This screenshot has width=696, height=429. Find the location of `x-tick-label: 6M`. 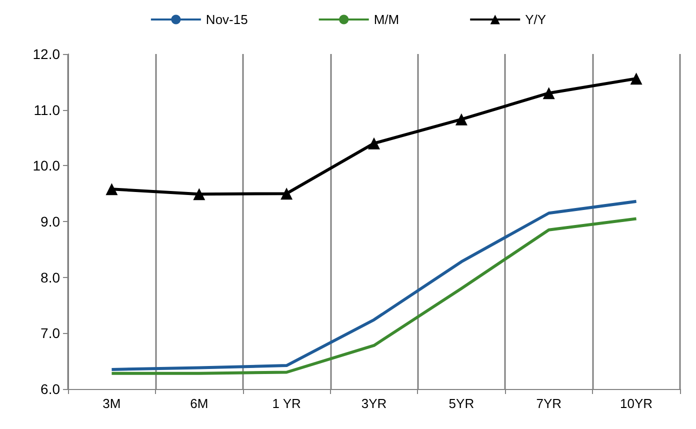

x-tick-label: 6M is located at coordinates (199, 403).